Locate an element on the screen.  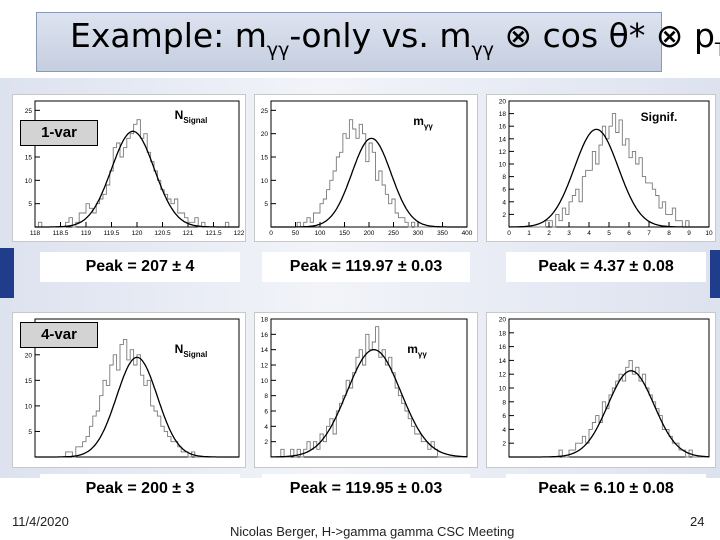
x-tick-label: 8 is located at coordinates (669, 233).